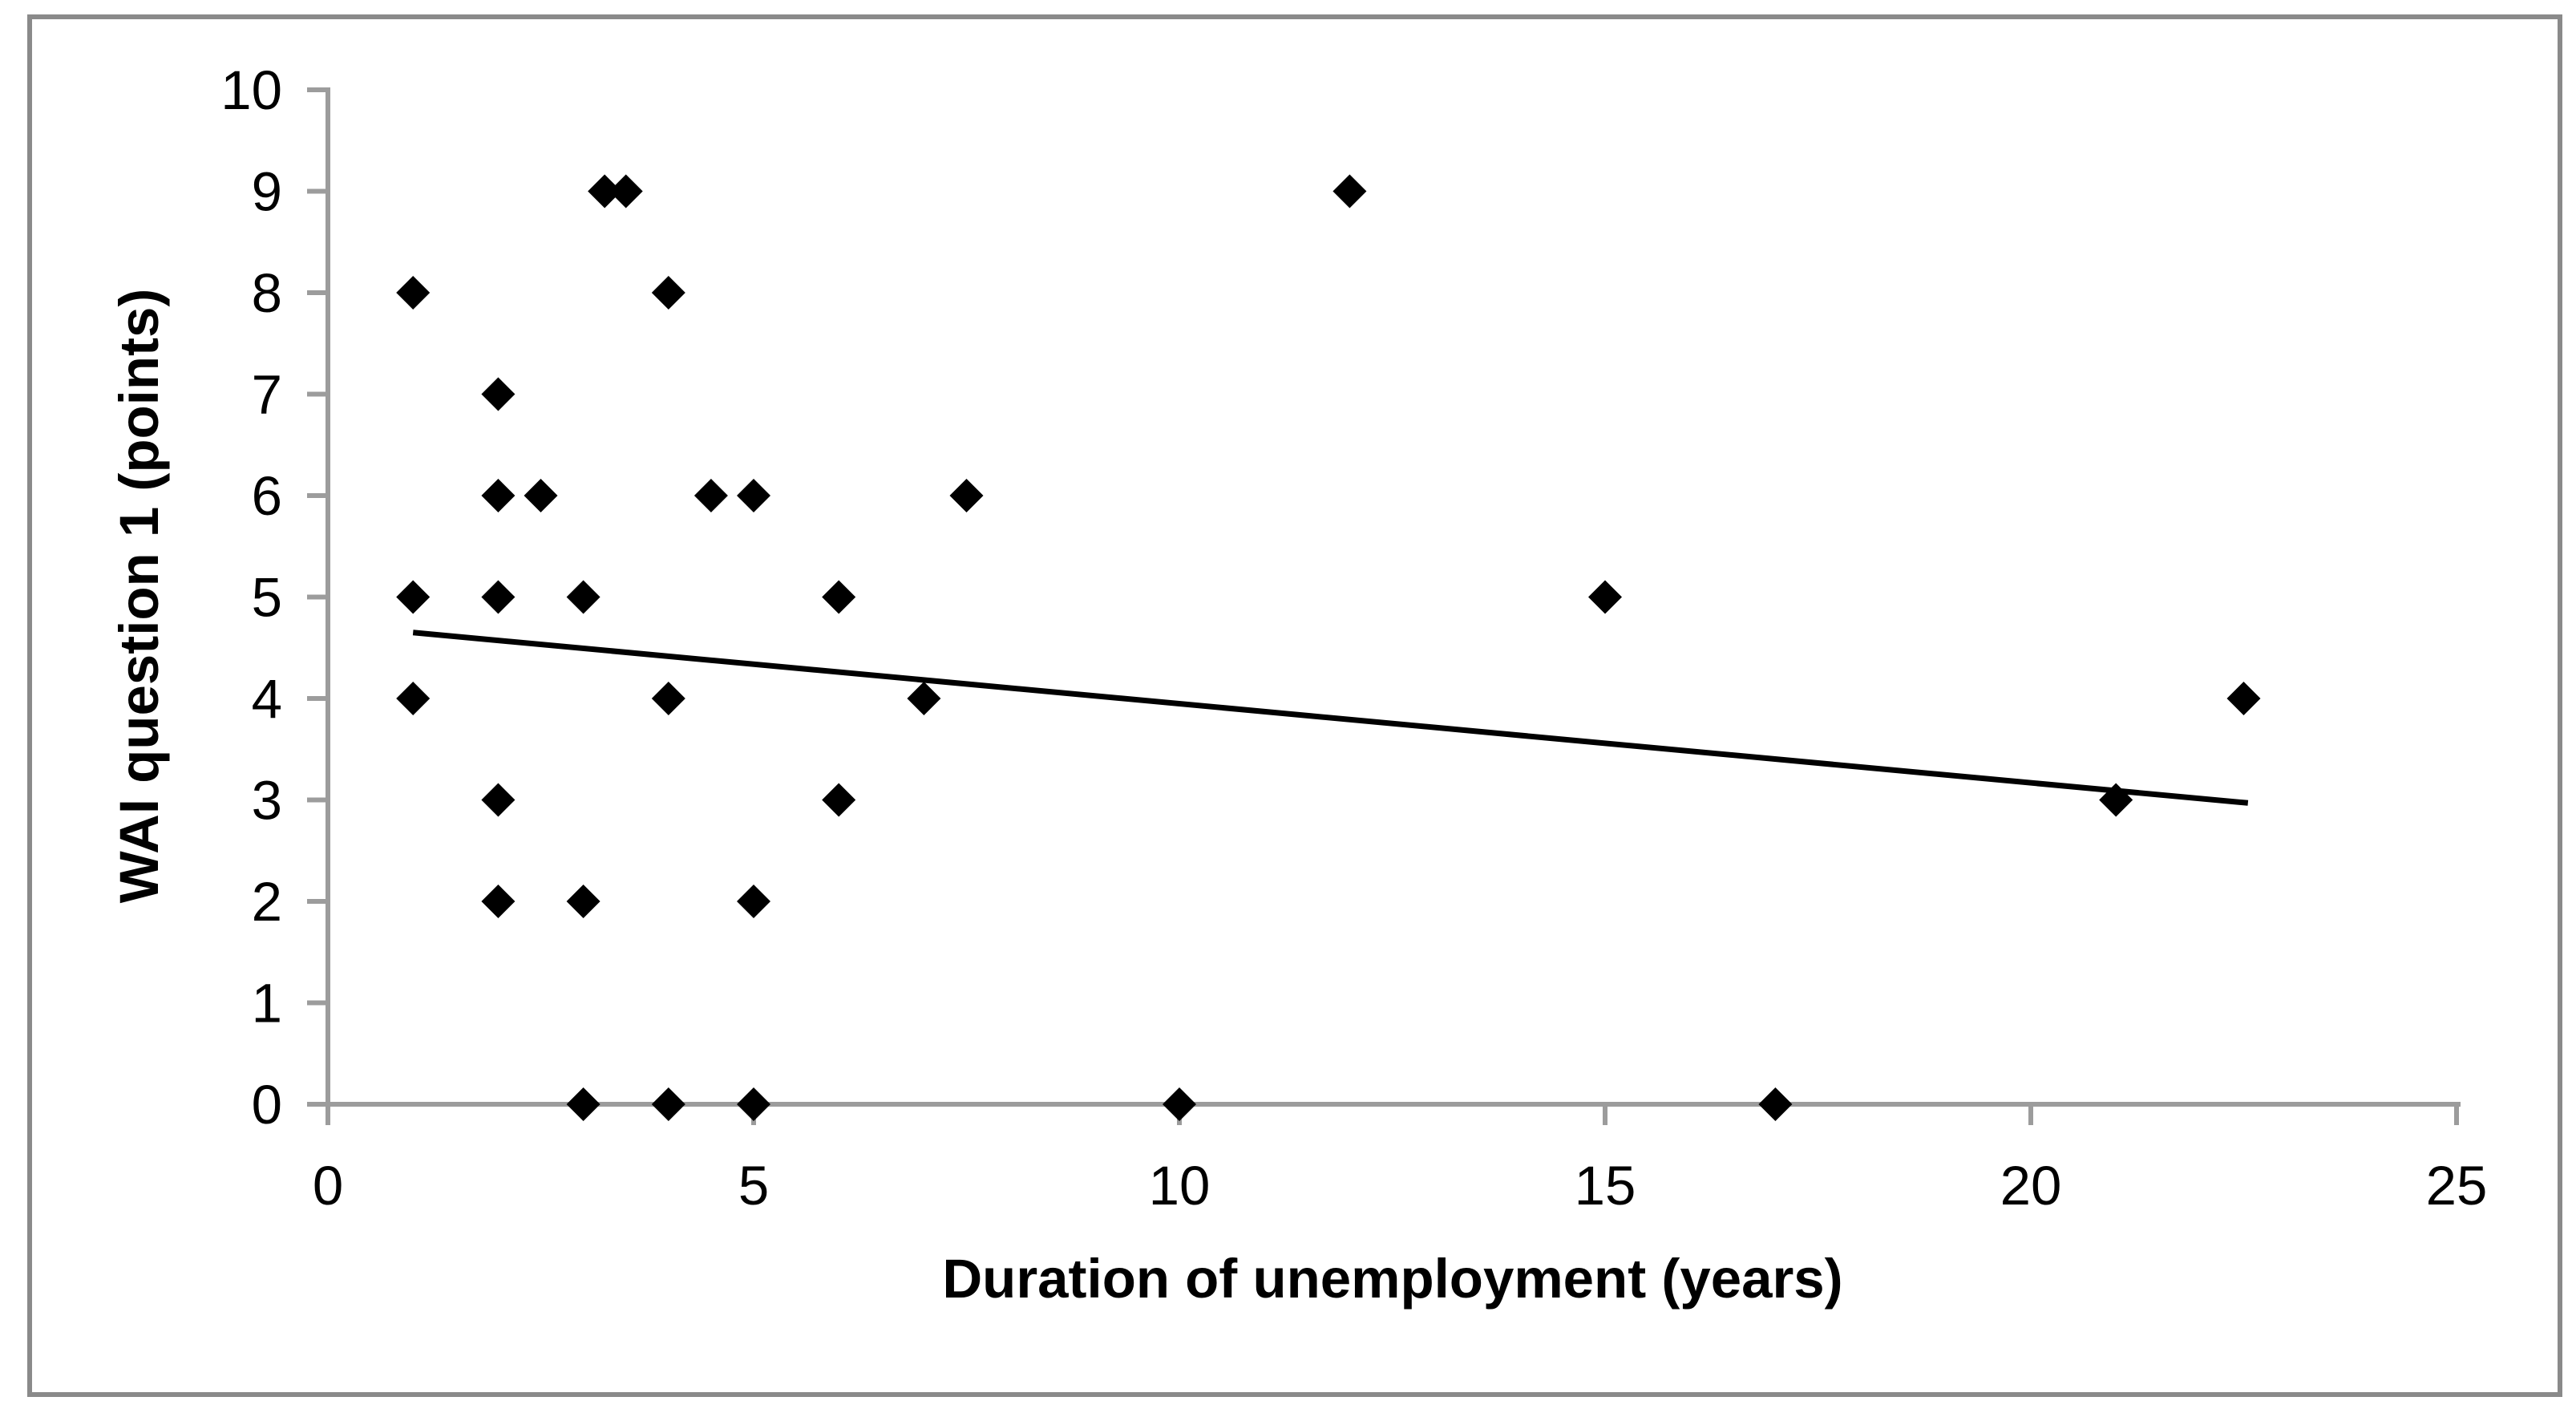  Describe the element at coordinates (753, 1186) in the screenshot. I see `x-tick-label: 5` at that location.